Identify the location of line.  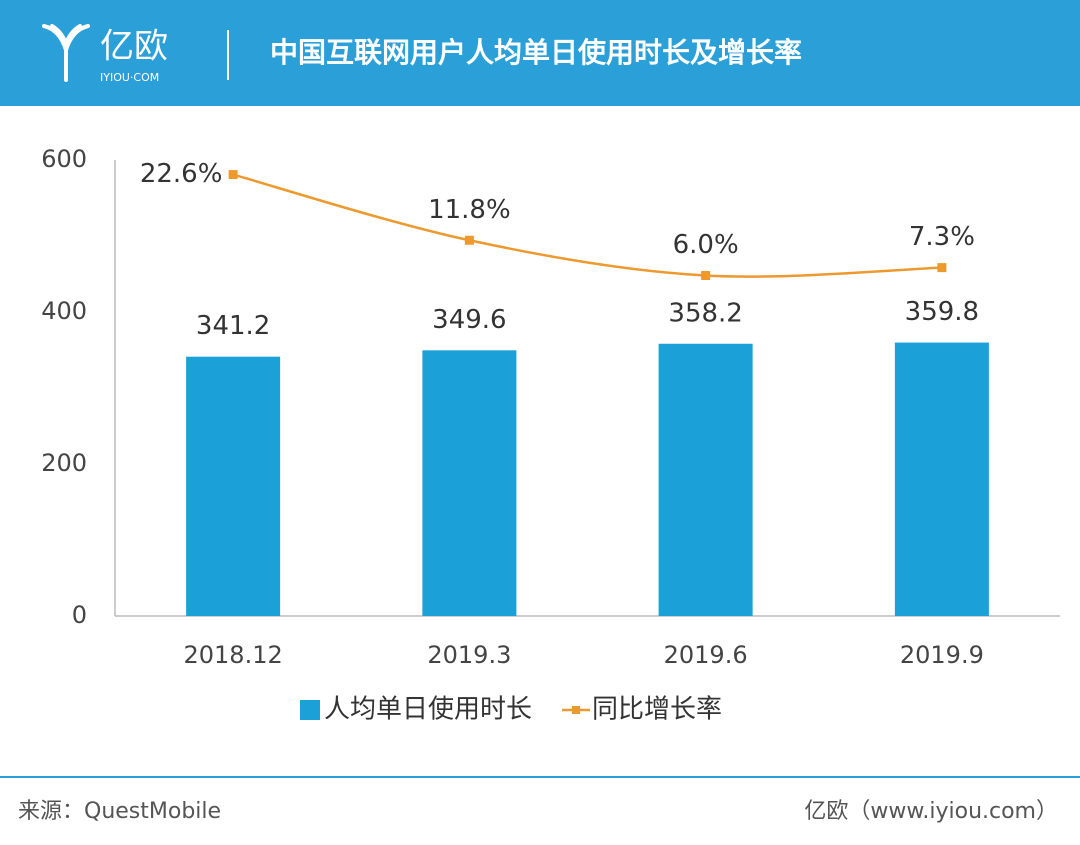
(587, 225).